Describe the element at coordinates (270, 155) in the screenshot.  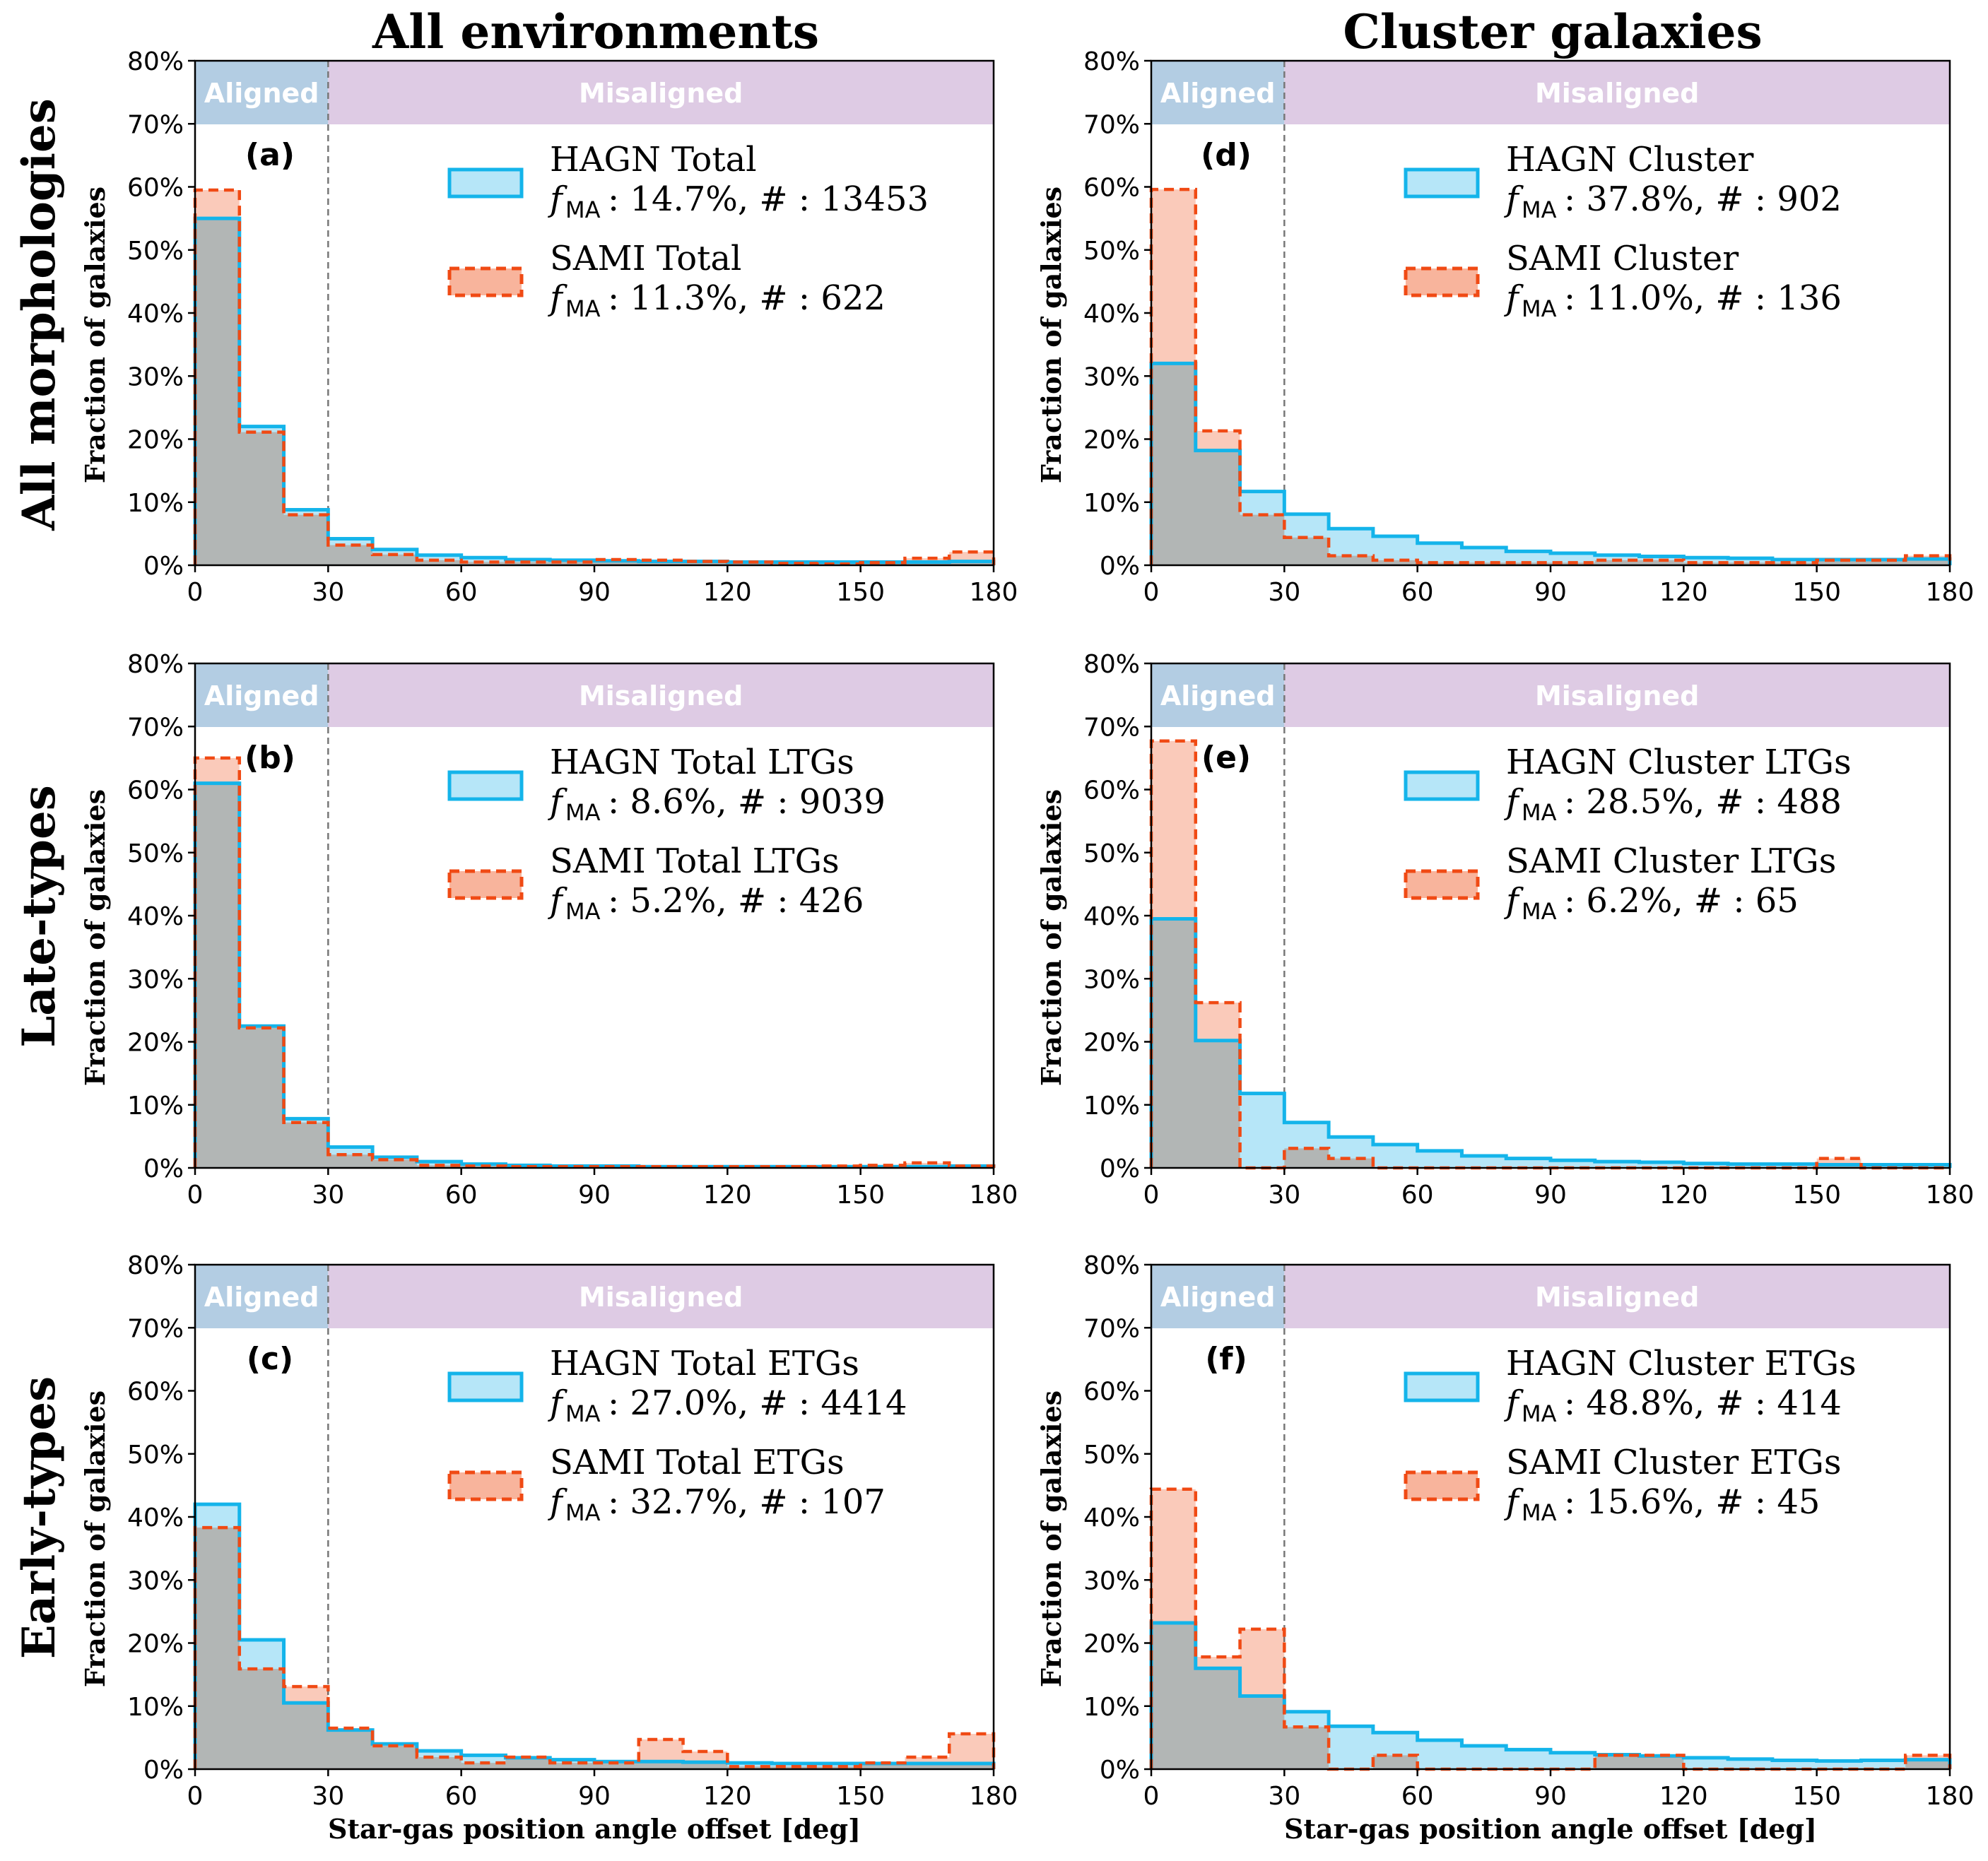
I see `panel-label: (a)` at that location.